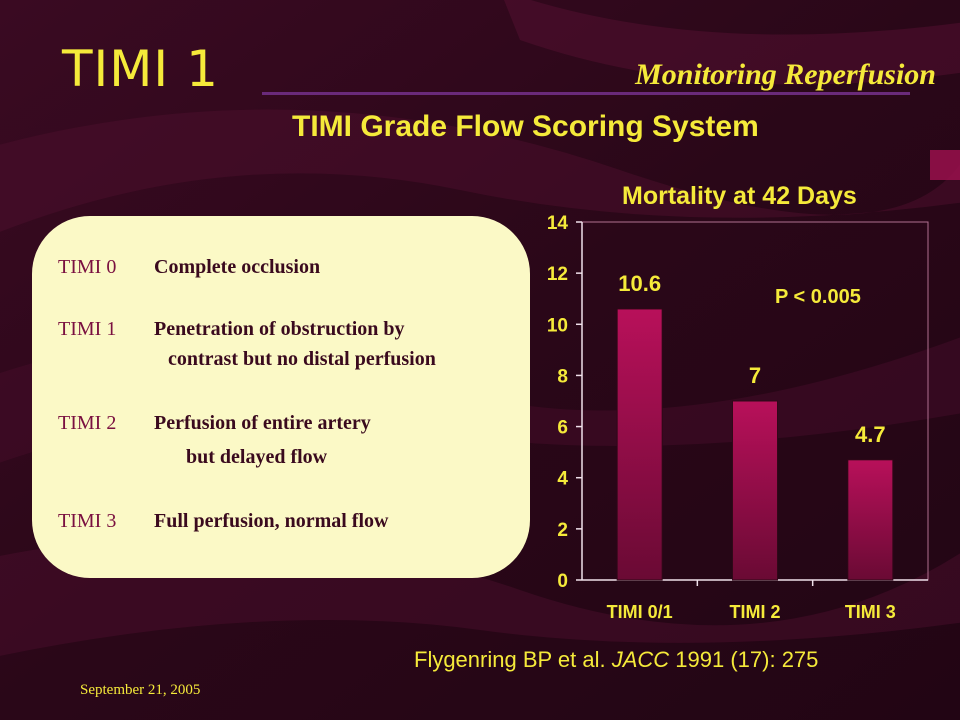  I want to click on y-tick-label: 4, so click(562, 479).